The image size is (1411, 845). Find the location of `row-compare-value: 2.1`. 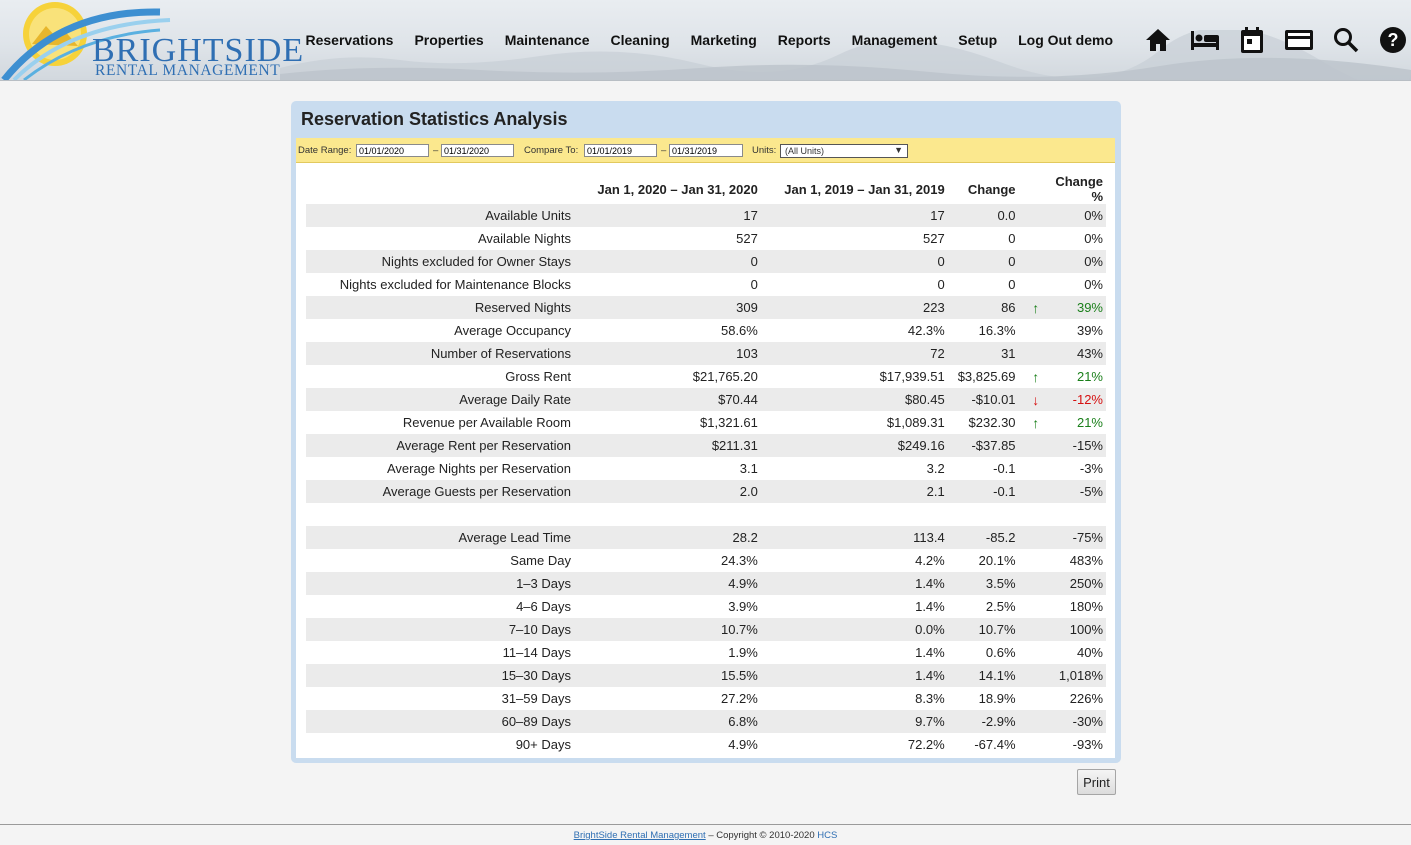

row-compare-value: 2.1 is located at coordinates (854, 491).